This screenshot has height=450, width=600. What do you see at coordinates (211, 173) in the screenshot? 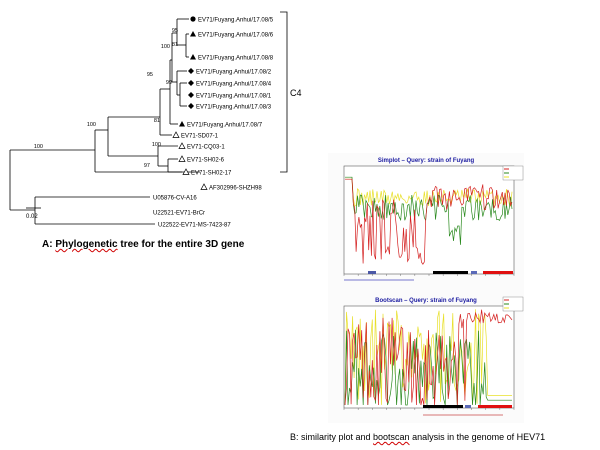
I see `taxon-label: EV71-SH02-17` at bounding box center [211, 173].